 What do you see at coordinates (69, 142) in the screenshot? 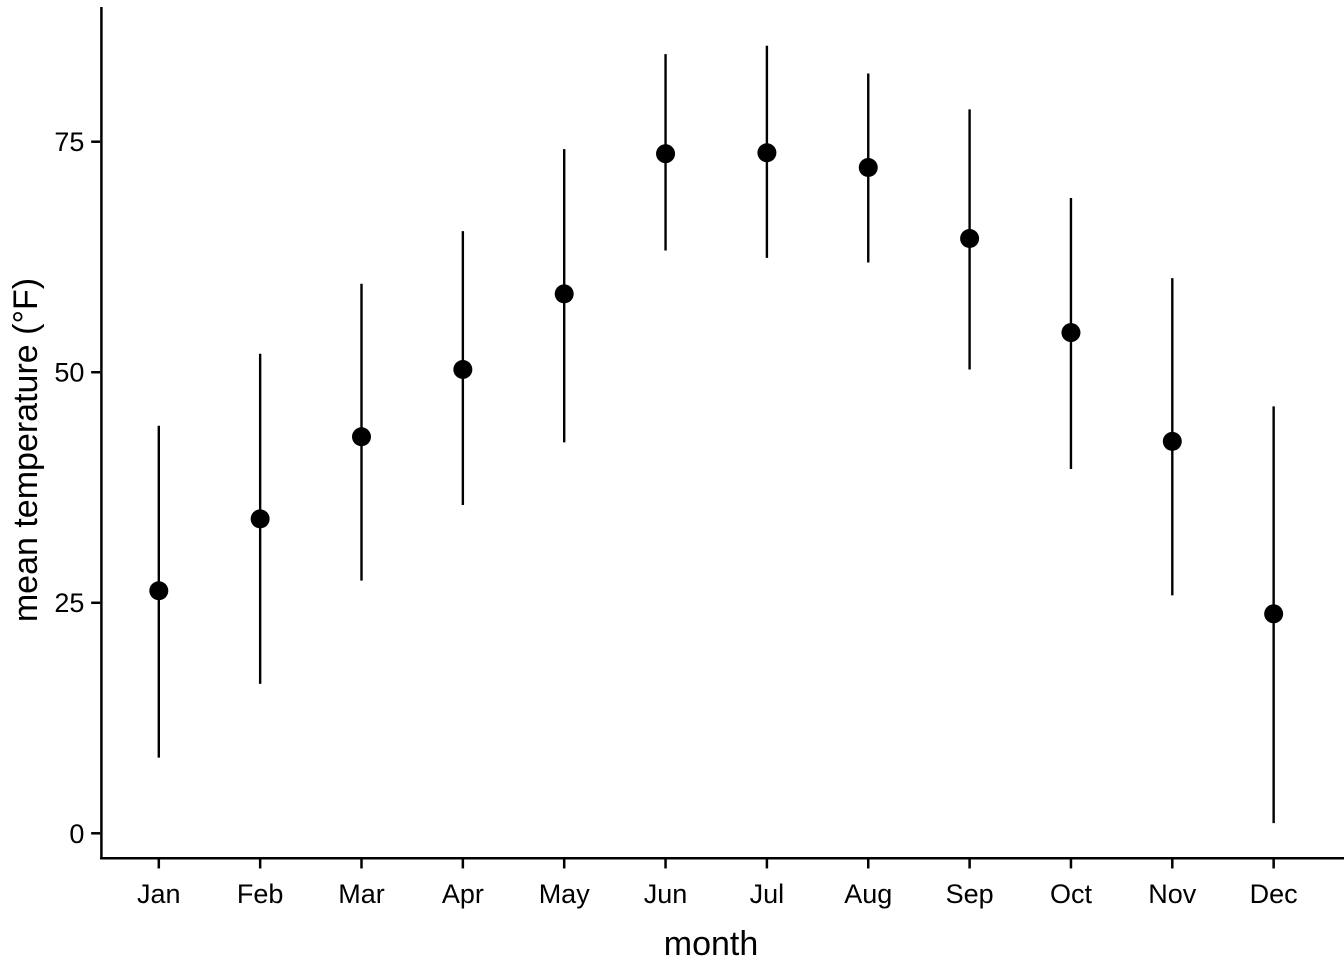
I see `y-tick-label: 75` at bounding box center [69, 142].